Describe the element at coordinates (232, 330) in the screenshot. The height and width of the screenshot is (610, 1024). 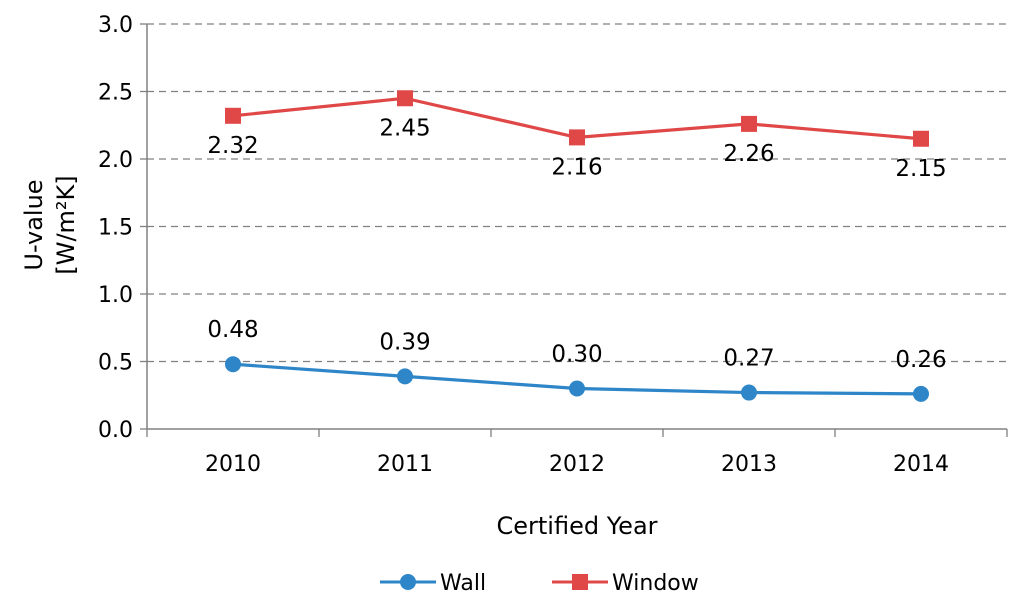
I see `data-label-wall-2010: 0.48` at that location.